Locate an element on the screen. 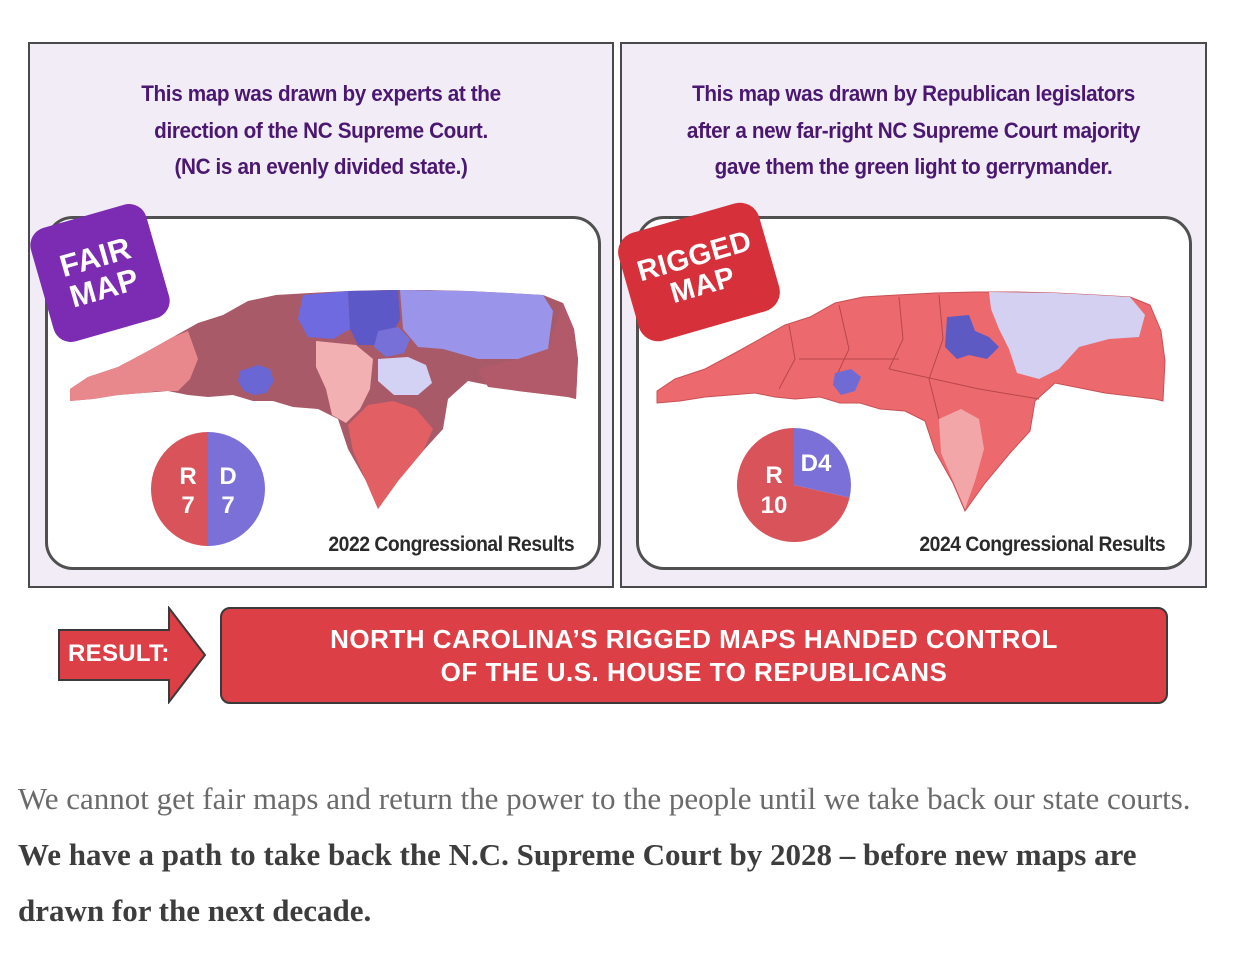 This screenshot has width=1234, height=961. rigged-pie-r-value: 10 is located at coordinates (774, 505).